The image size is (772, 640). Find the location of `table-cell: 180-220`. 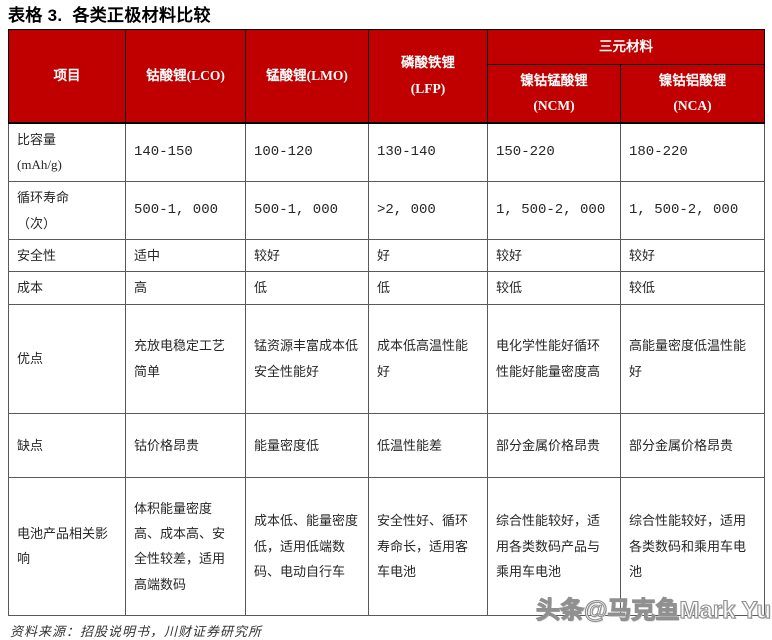

table-cell: 180-220 is located at coordinates (692, 152).